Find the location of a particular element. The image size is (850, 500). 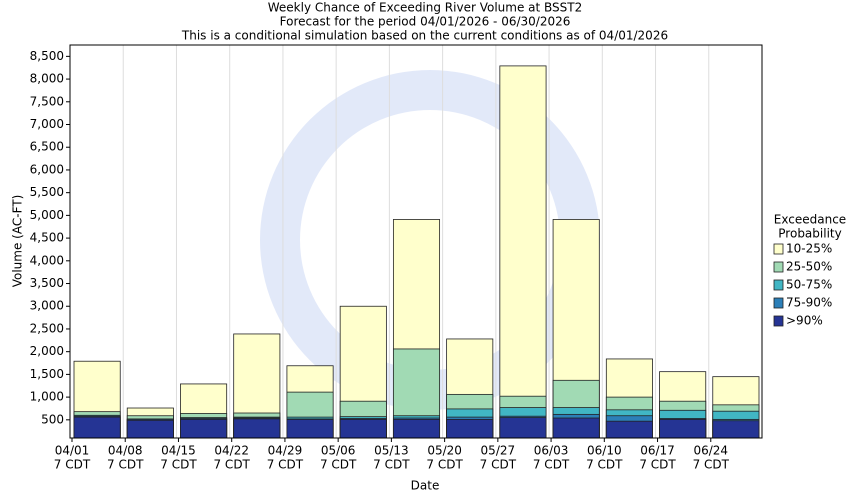

x-tick-label: 05/06 is located at coordinates (338, 451).